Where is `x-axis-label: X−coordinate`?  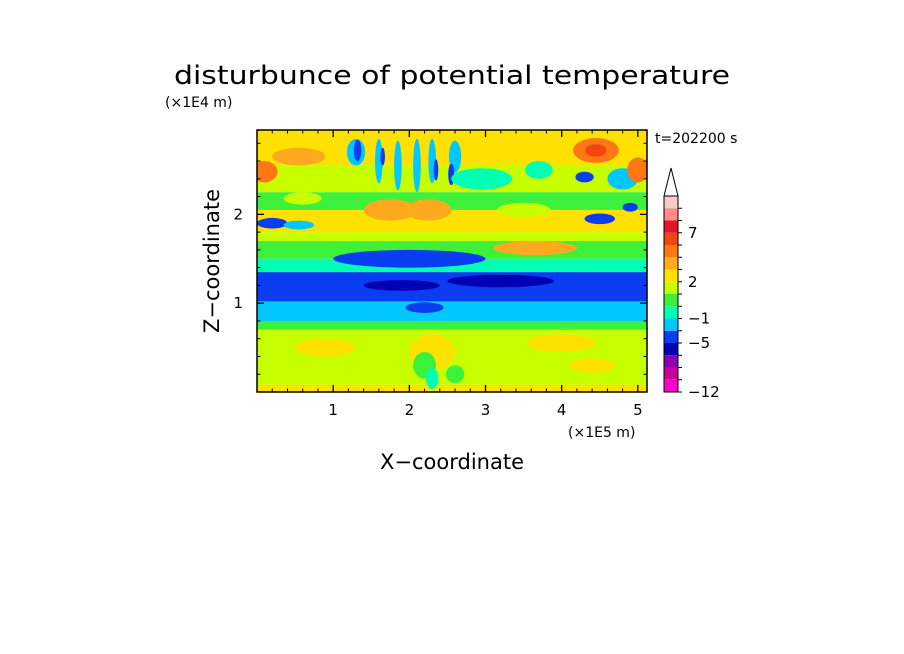
x-axis-label: X−coordinate is located at coordinates (452, 462).